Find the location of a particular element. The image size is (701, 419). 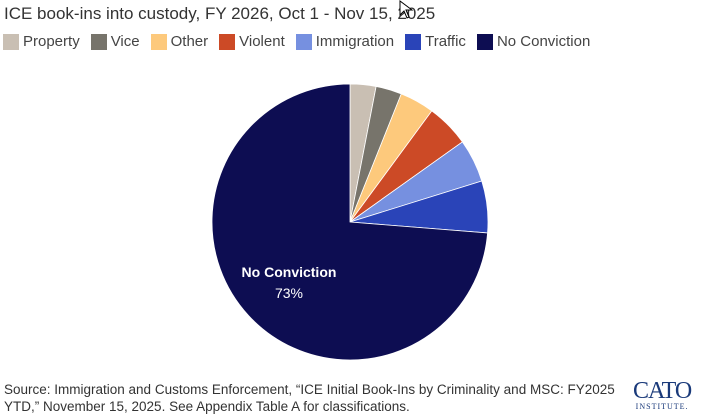

legend-item-property: Property is located at coordinates (41, 41).